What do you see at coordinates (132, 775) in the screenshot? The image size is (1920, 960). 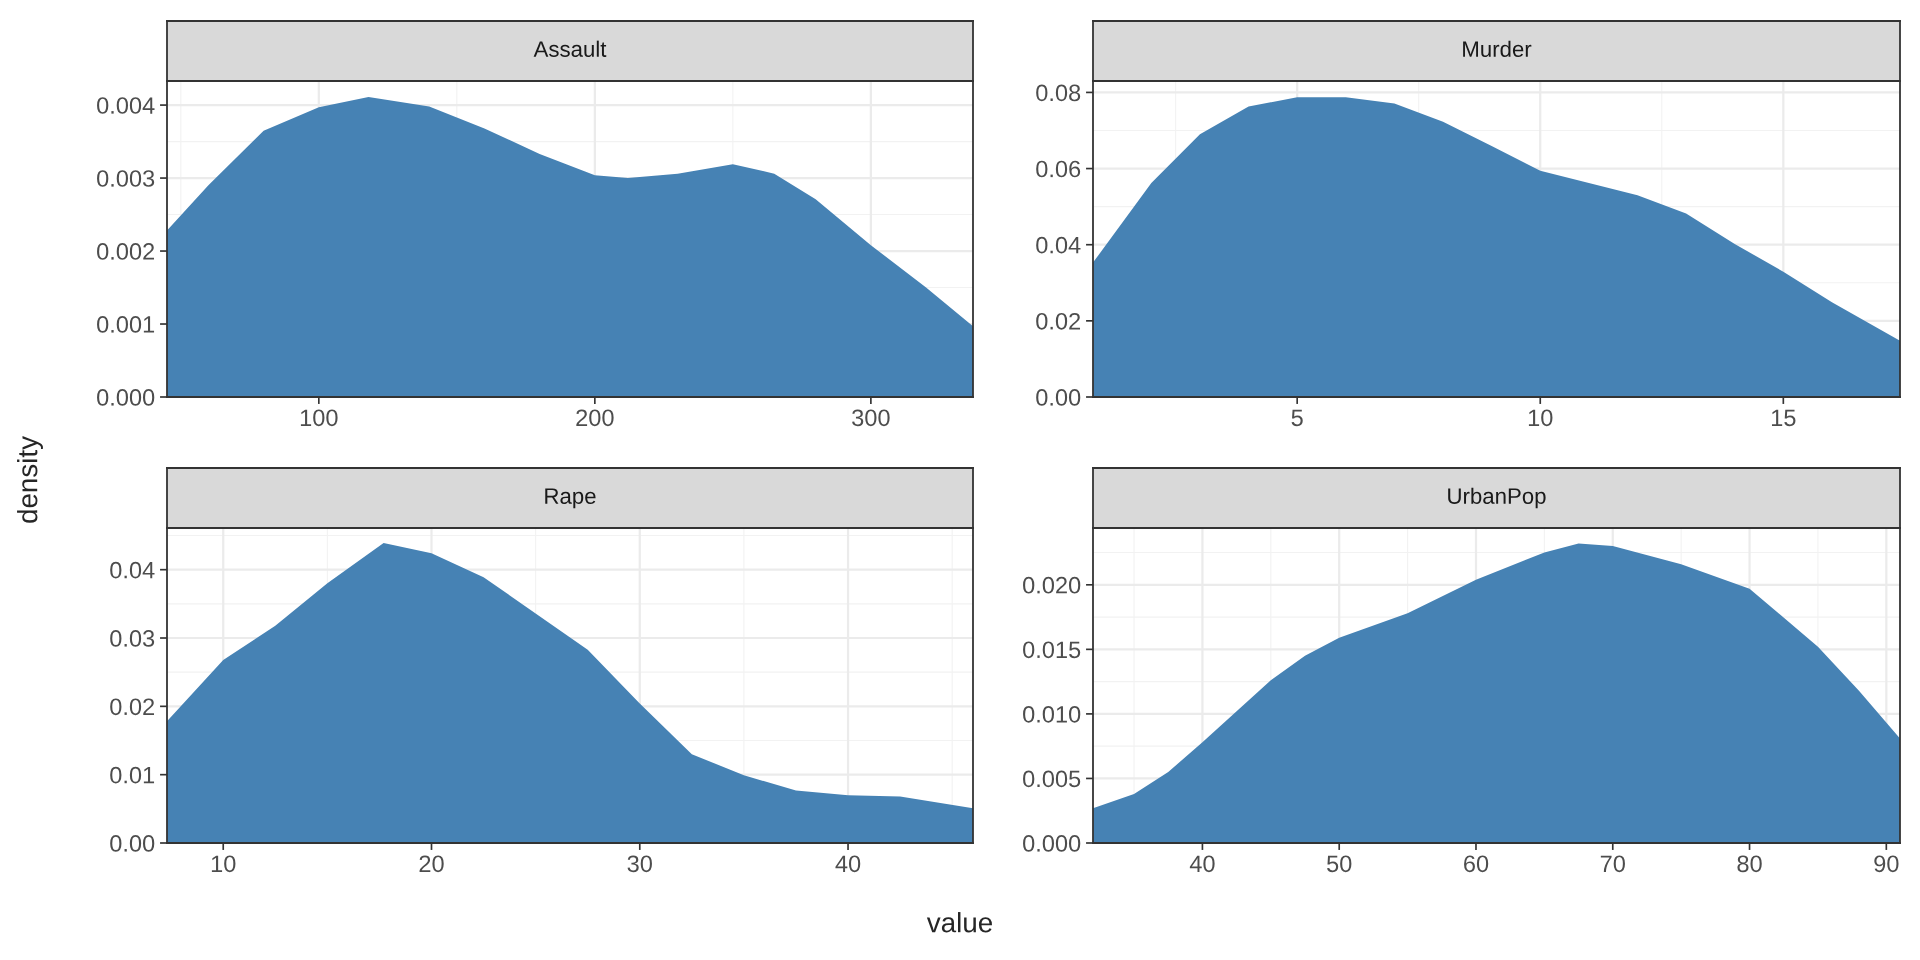 I see `y-tick-label: 0.01` at bounding box center [132, 775].